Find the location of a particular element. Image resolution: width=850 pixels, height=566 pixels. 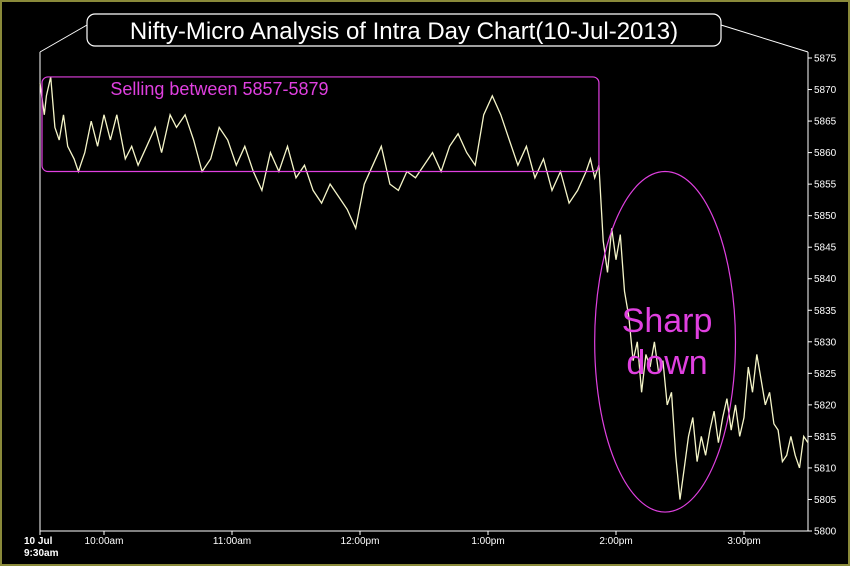

x-tick-label: 3:00pm is located at coordinates (743, 541).